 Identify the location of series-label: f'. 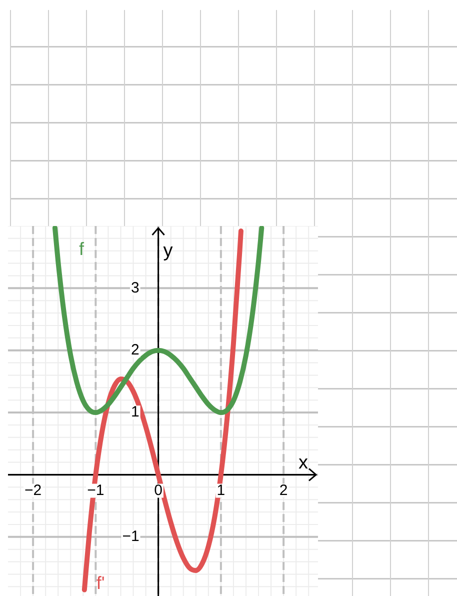
(100, 582).